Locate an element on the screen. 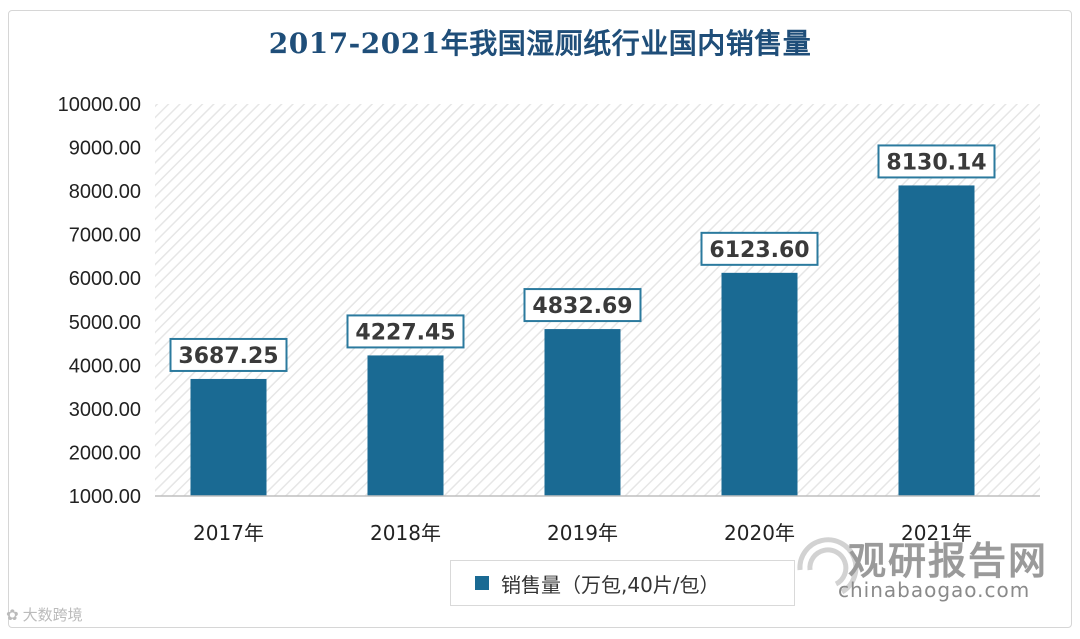  y-tick-label: 6000.00 is located at coordinates (105, 279).